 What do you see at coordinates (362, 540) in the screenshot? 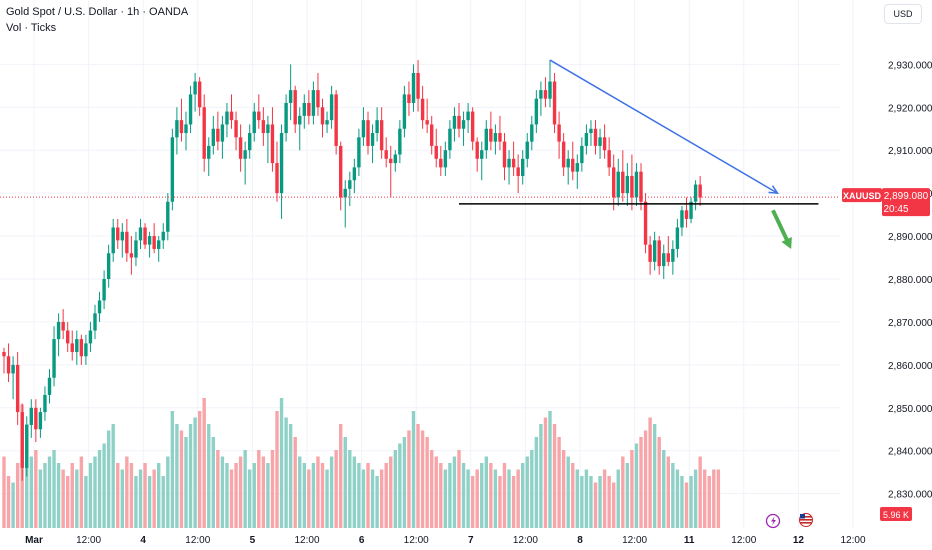
I see `x-tick-label: 6` at bounding box center [362, 540].